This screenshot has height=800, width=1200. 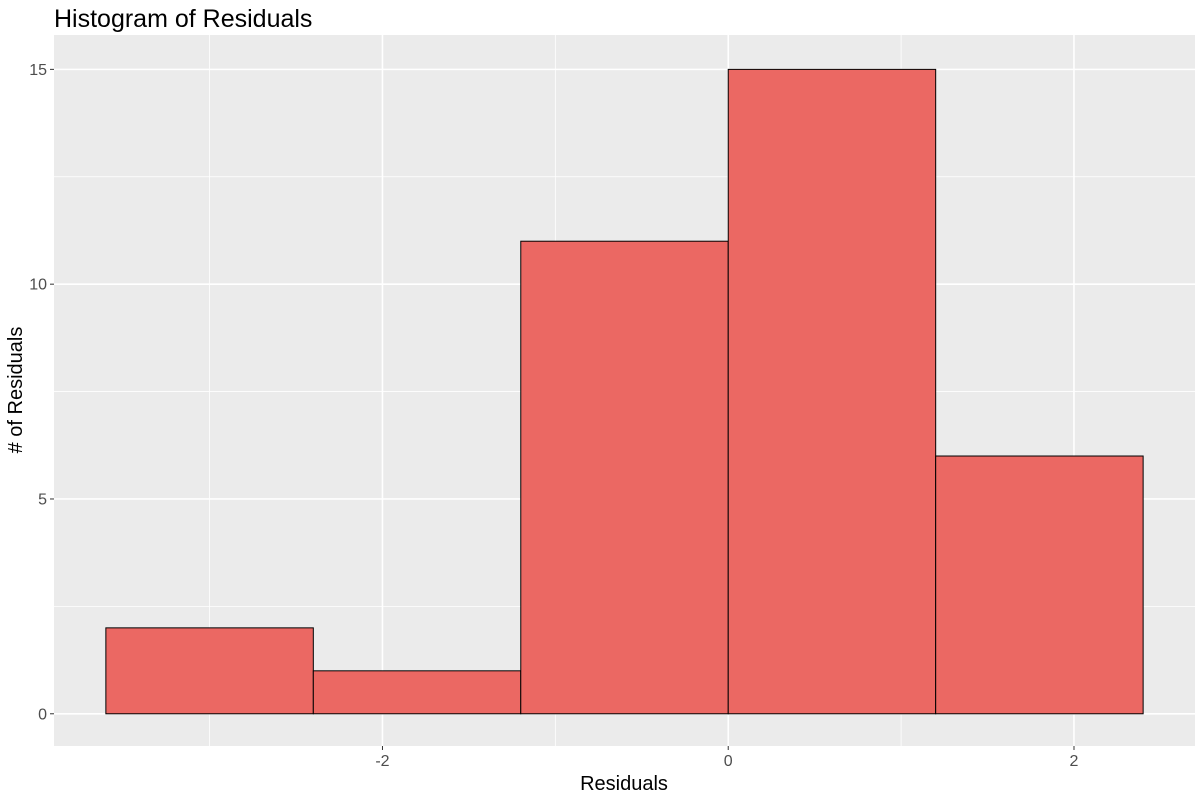 What do you see at coordinates (42, 499) in the screenshot?
I see `y-tick-label: 5` at bounding box center [42, 499].